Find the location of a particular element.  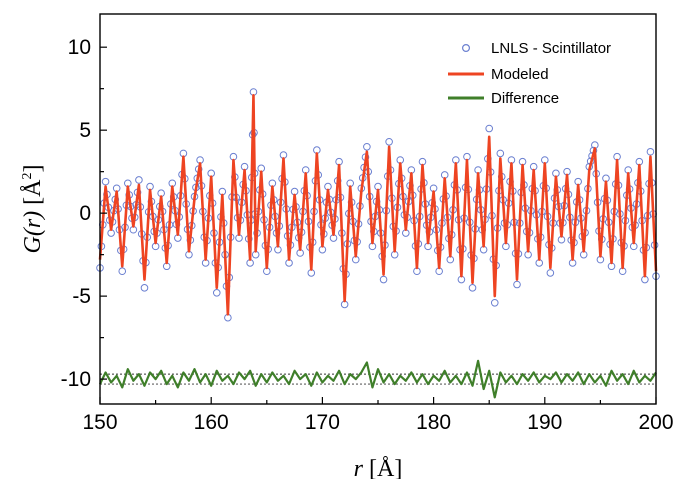

x-tick-label-200: 200 is located at coordinates (655, 422).